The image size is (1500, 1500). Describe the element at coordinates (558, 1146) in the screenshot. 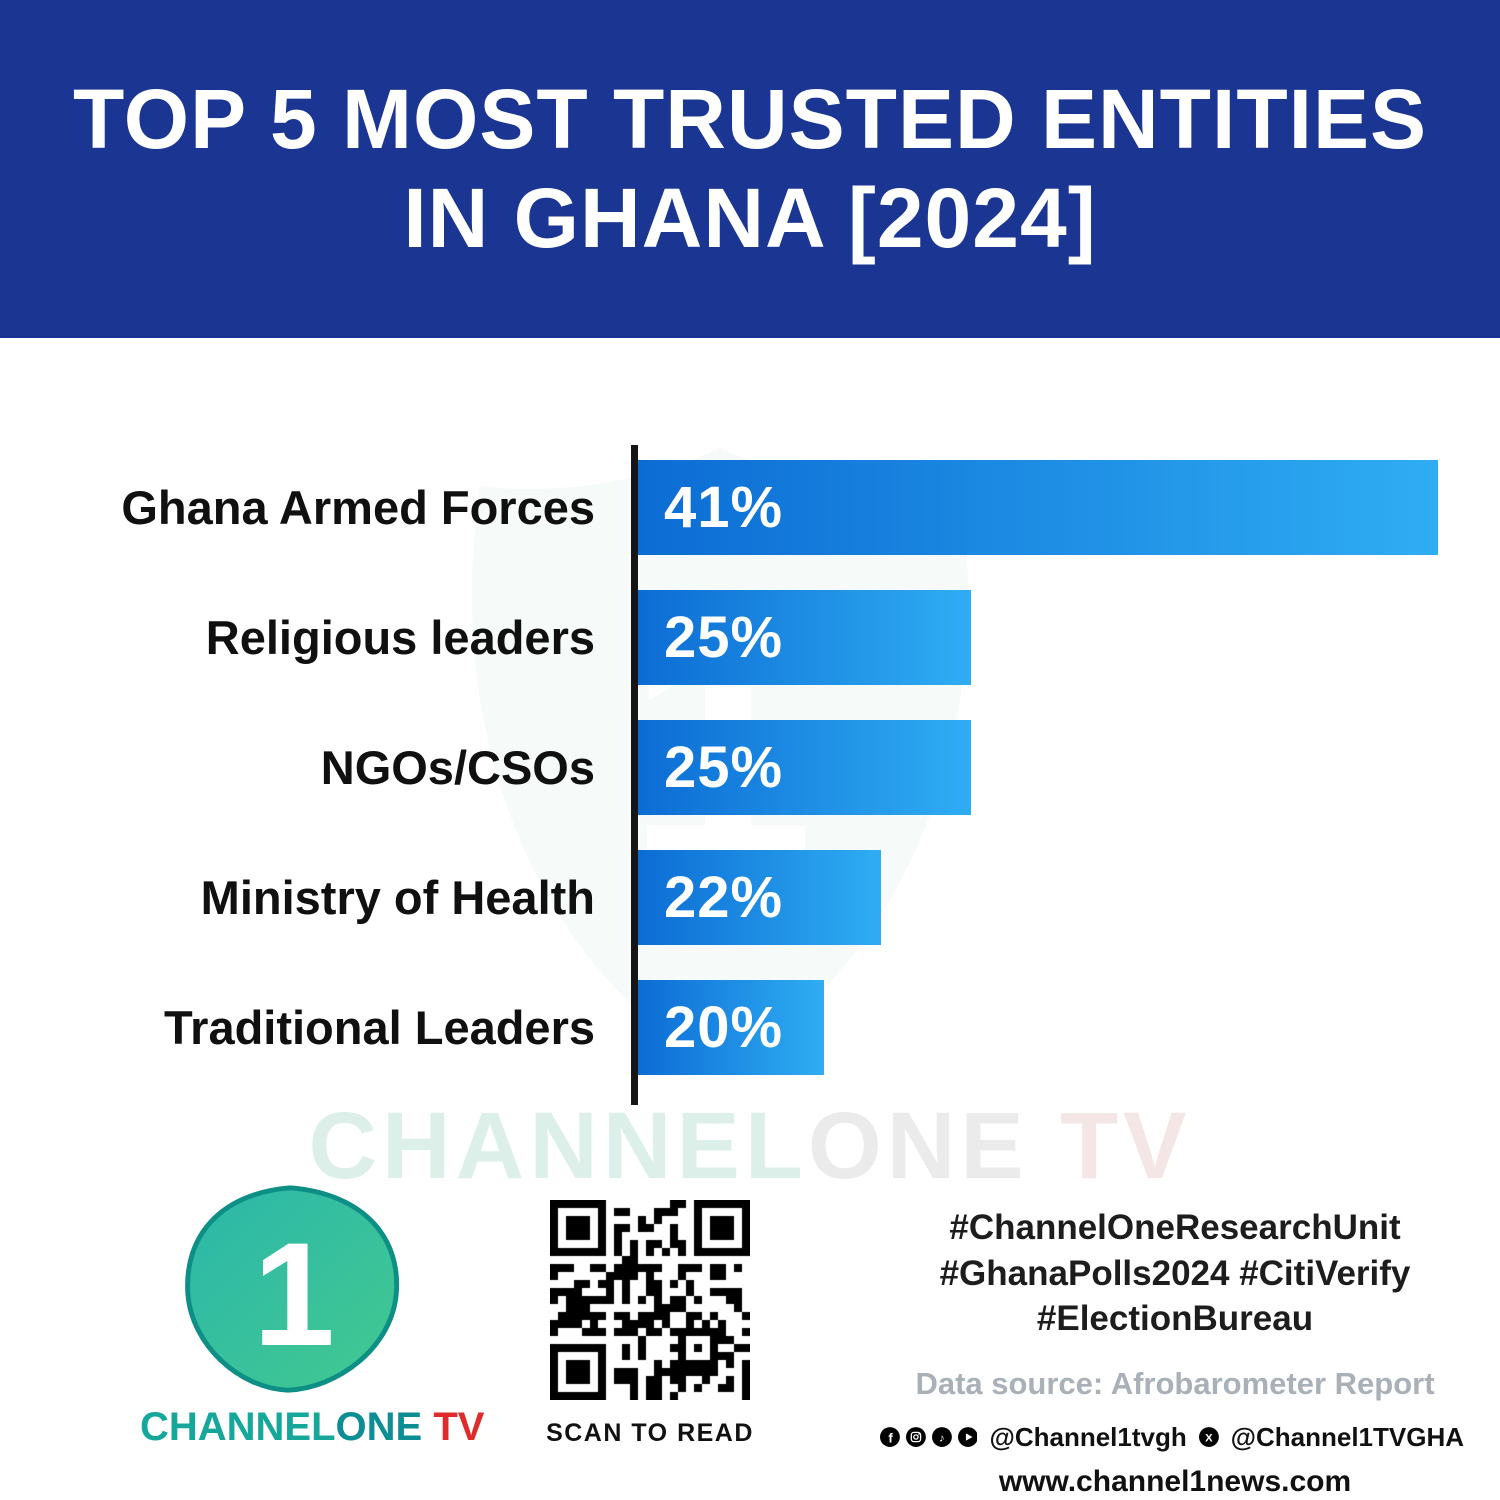

I see `brand-watermark-part-1: CHANNEL` at that location.